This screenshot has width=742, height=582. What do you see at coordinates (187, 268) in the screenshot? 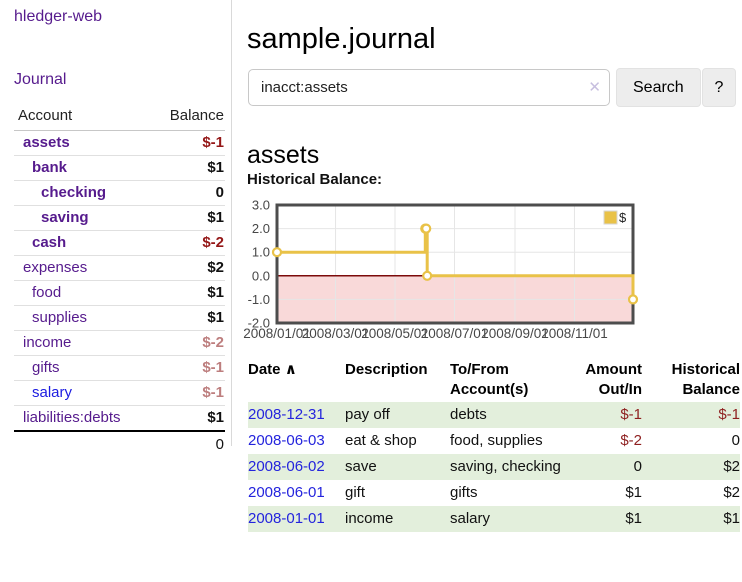
I see `account-balance: $2` at bounding box center [187, 268].